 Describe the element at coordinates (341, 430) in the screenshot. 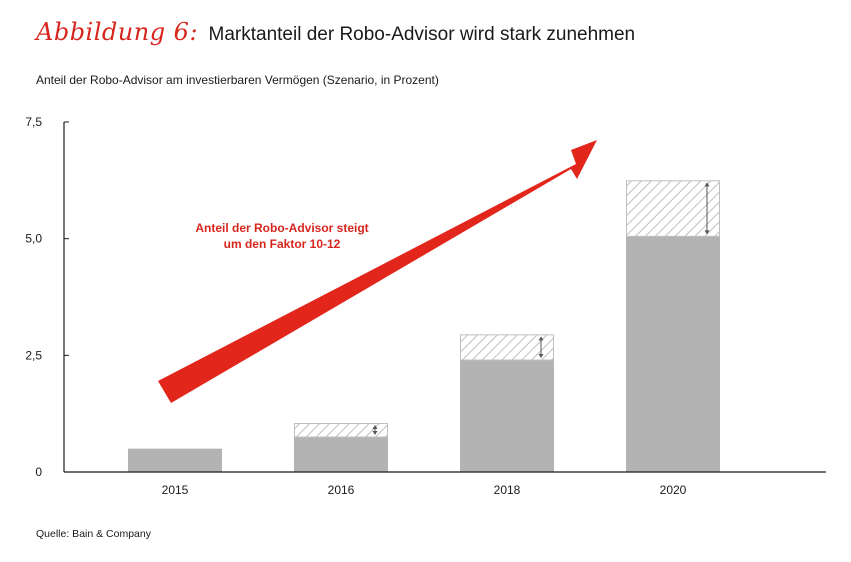

I see `bar-range-2016` at that location.